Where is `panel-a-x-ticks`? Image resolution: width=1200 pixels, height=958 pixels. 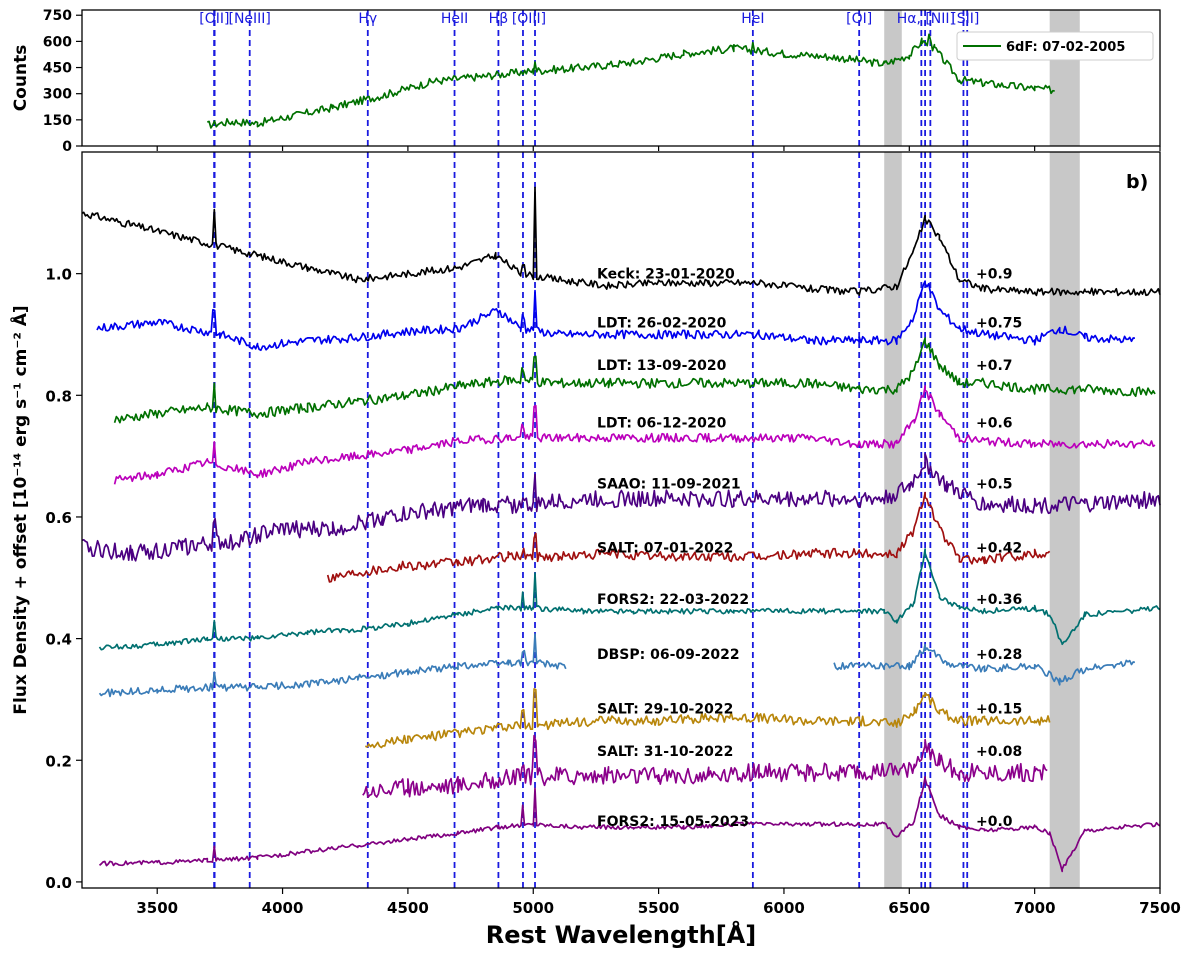 panel-a-x-ticks is located at coordinates (658, 148).